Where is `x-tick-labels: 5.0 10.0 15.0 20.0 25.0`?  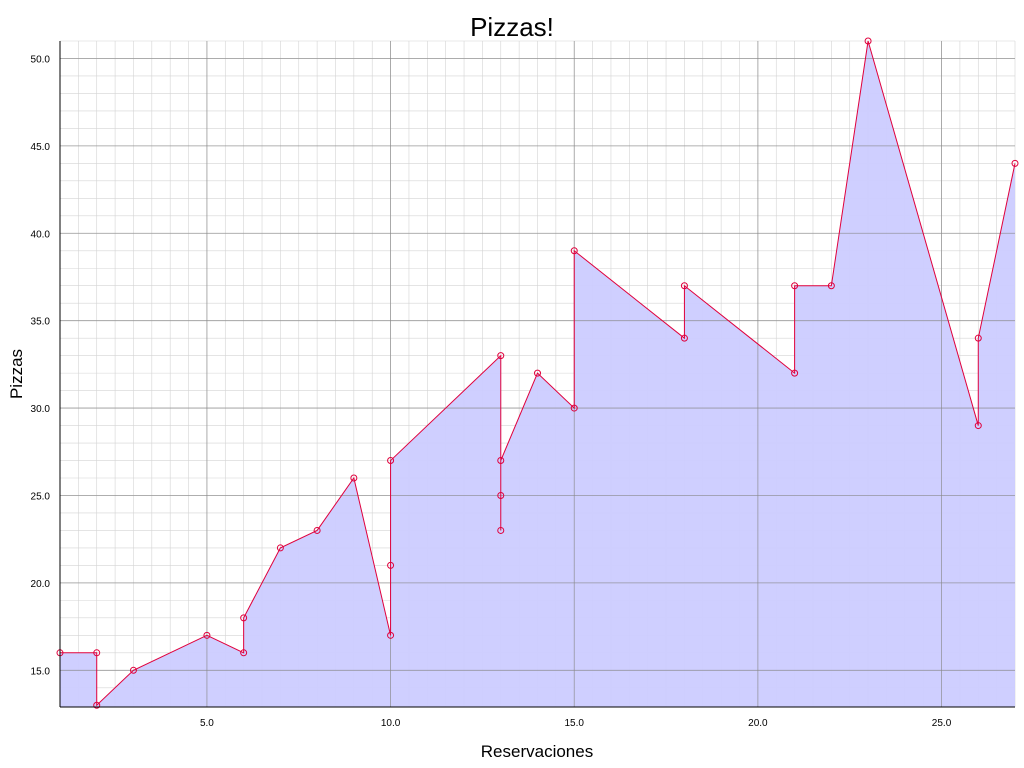
x-tick-labels: 5.0 10.0 15.0 20.0 25.0 is located at coordinates (576, 723).